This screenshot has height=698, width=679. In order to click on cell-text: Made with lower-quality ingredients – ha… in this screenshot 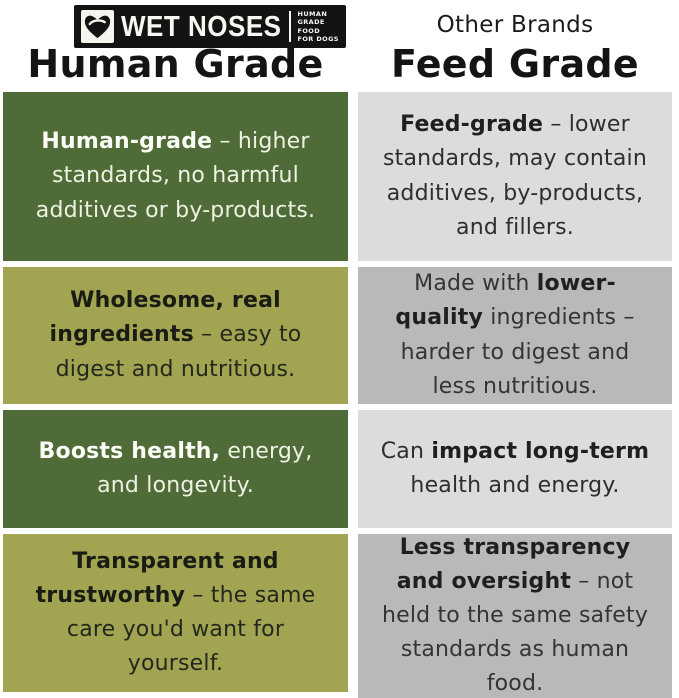, I will do `click(515, 335)`.